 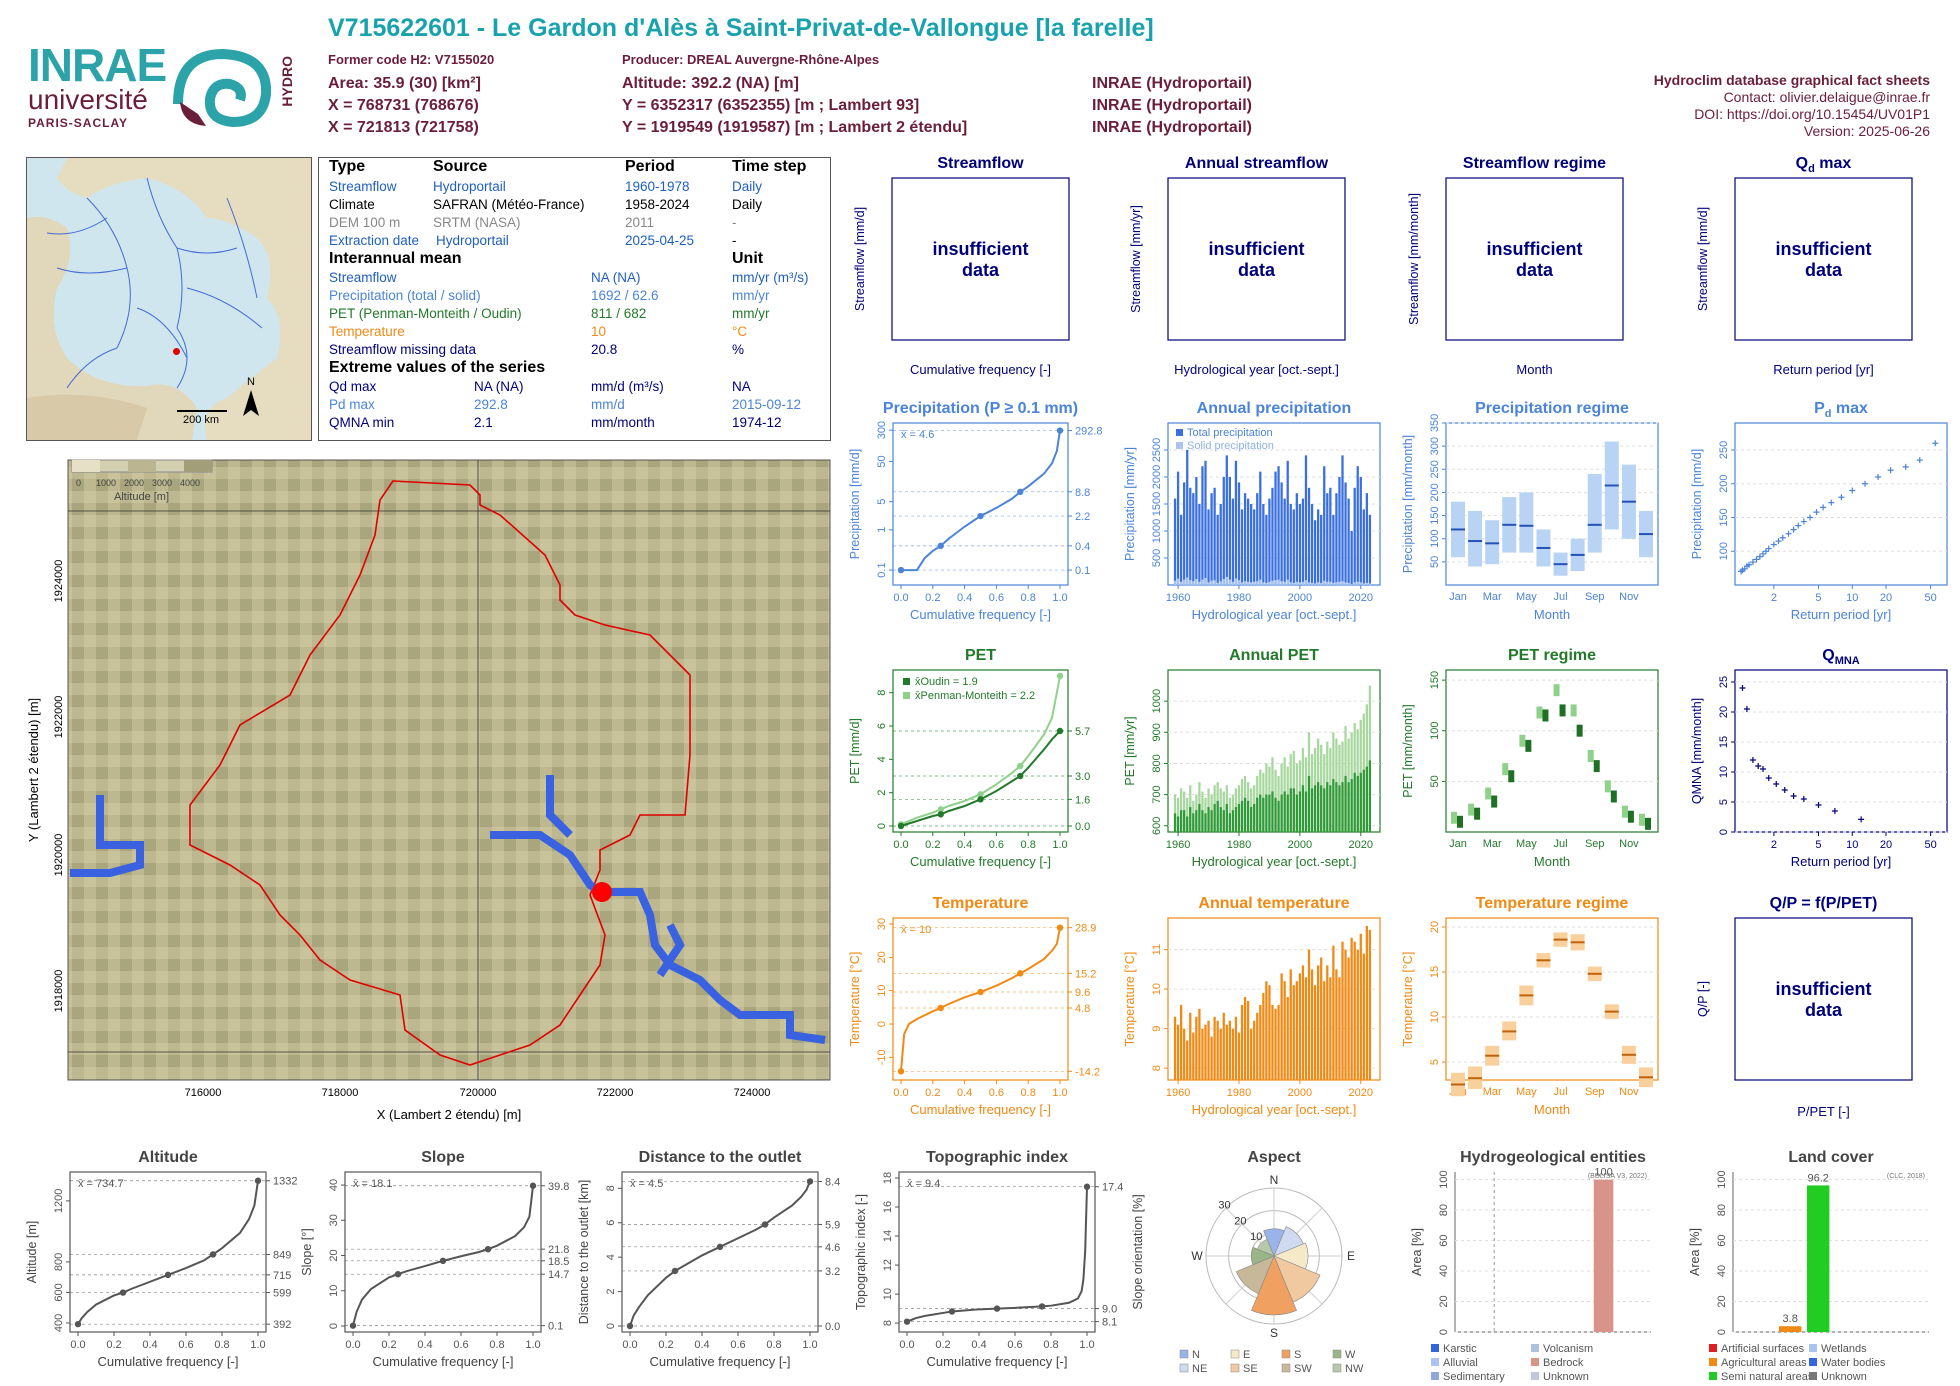 I want to click on legend-tick-2: 2000, so click(x=134, y=483).